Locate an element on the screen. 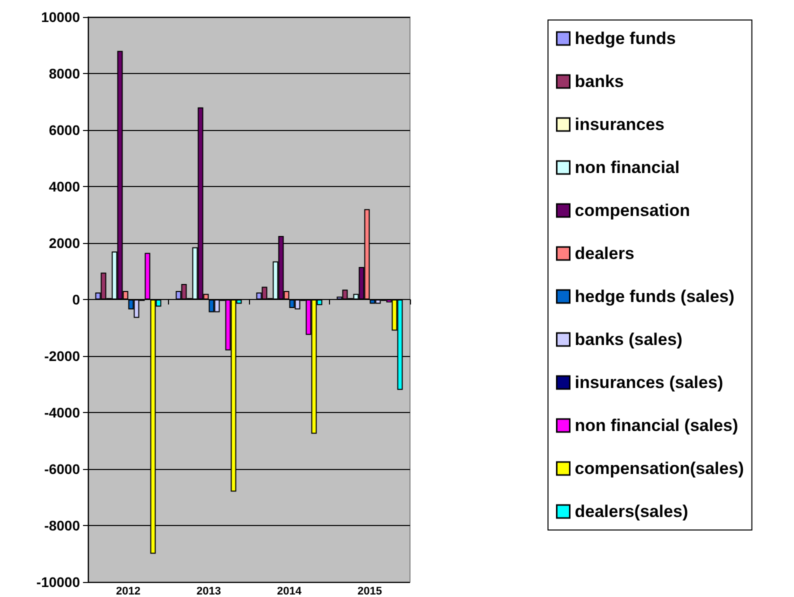 This screenshot has height=597, width=794. y-tick-label: -6000 is located at coordinates (62, 469).